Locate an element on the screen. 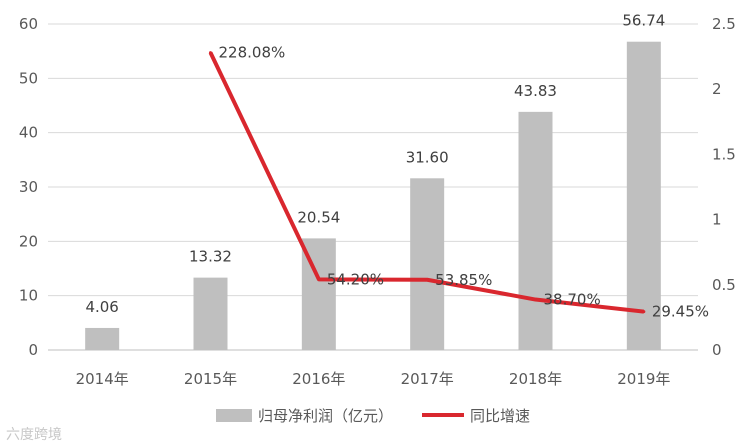 This screenshot has height=447, width=750. line-value-label: 228.08% is located at coordinates (252, 53).